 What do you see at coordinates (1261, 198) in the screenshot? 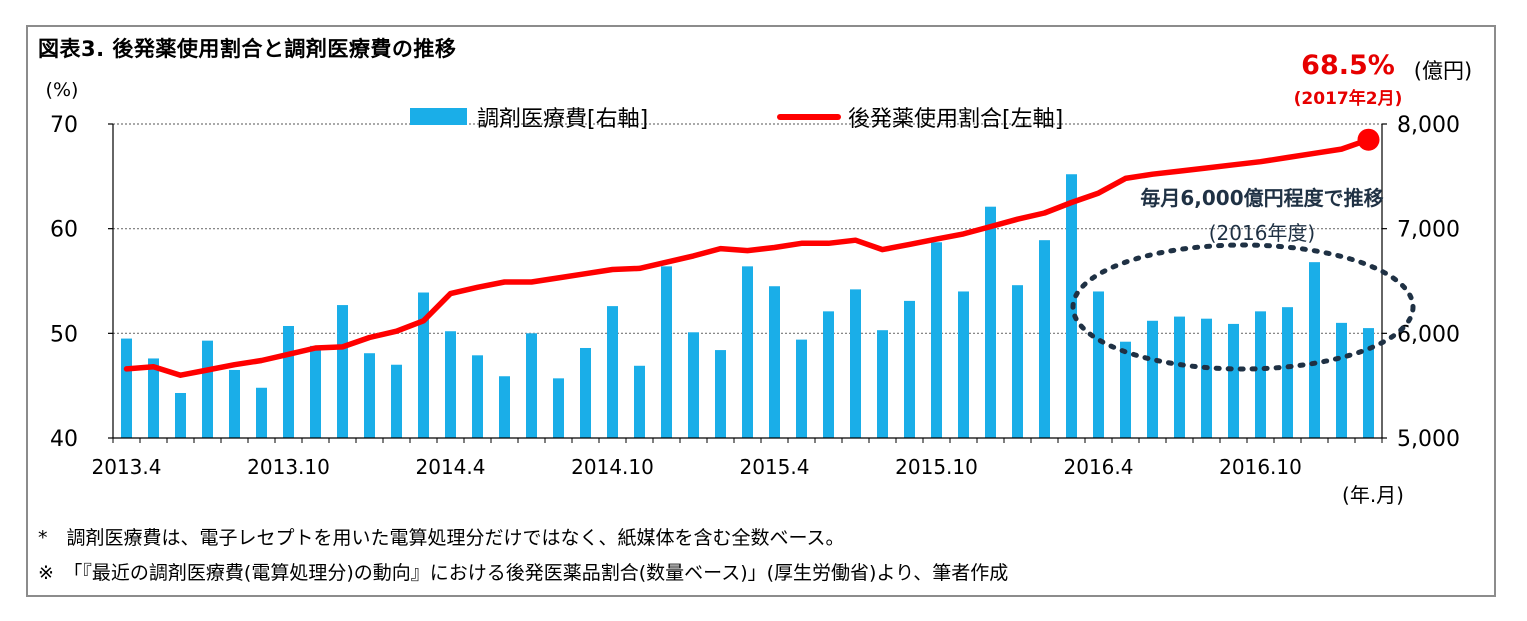
I see `ellipse-note-line1: 毎月6,000億円程度で推移` at bounding box center [1261, 198].